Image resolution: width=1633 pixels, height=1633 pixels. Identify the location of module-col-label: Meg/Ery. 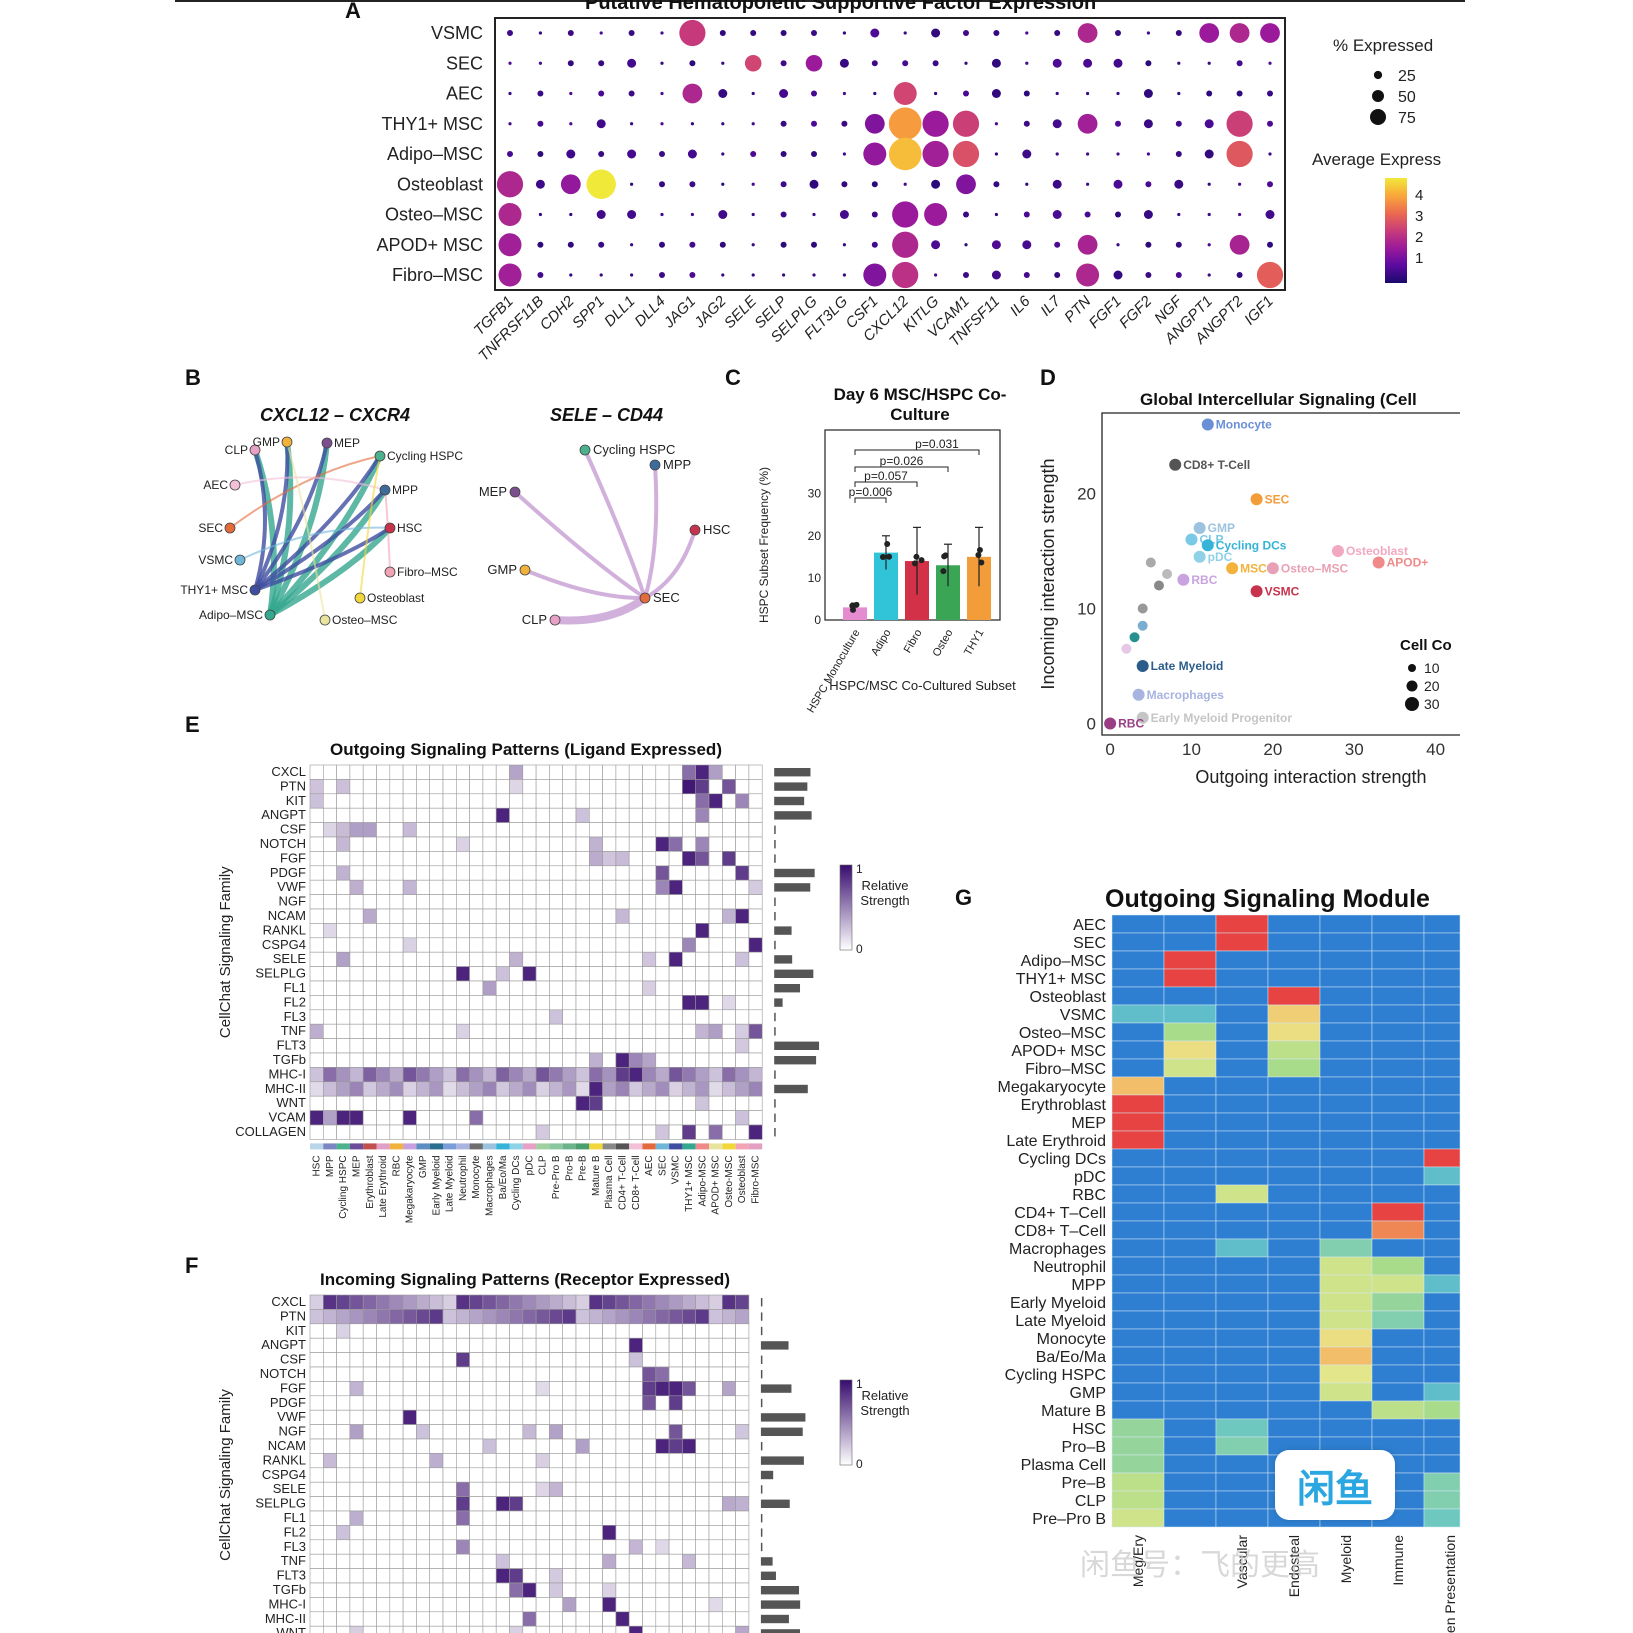
(1138, 1561).